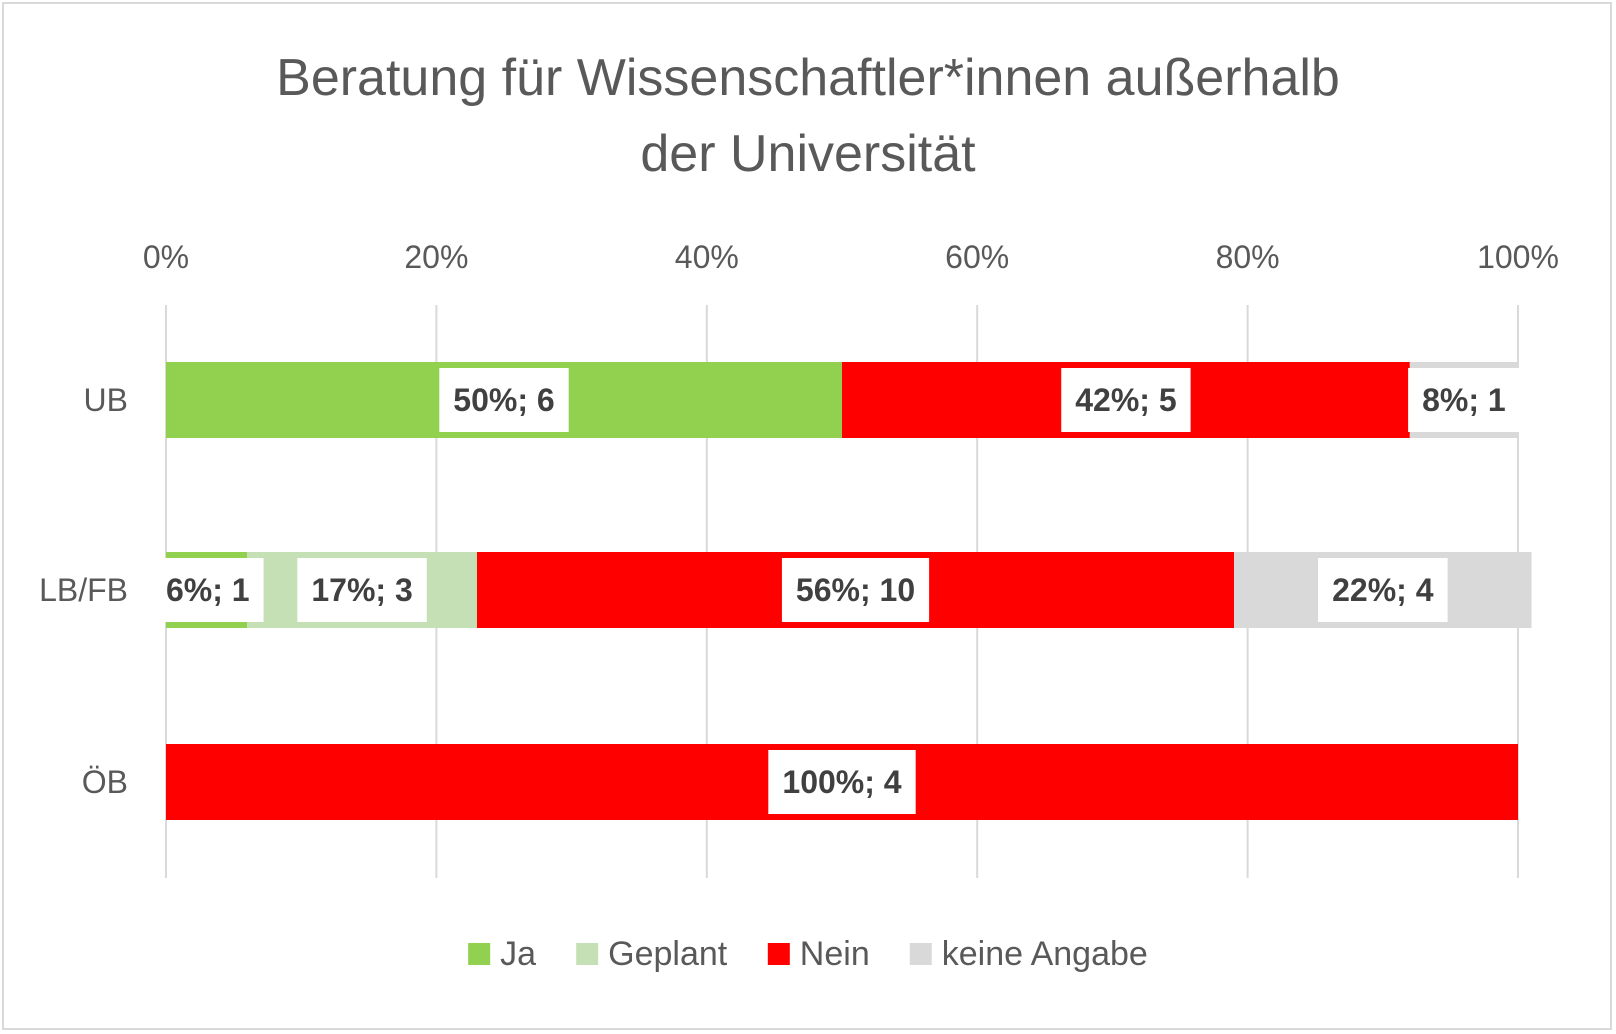  Describe the element at coordinates (436, 257) in the screenshot. I see `x-tick-label: 20%` at that location.